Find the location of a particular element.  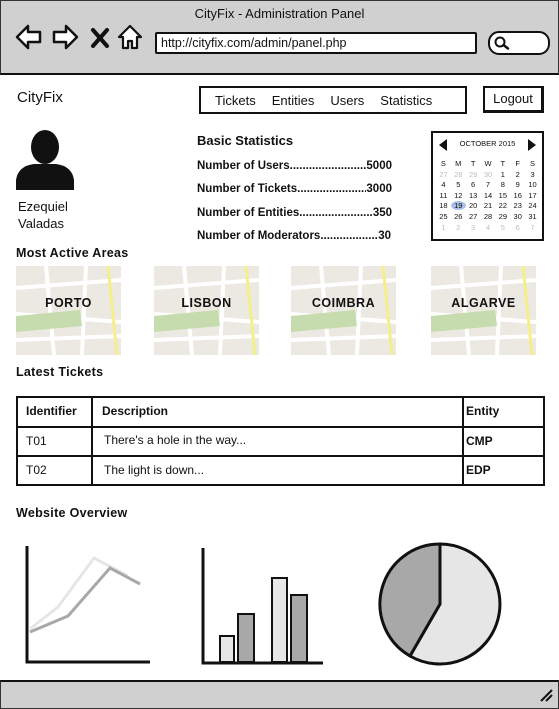

line-chart-axes is located at coordinates (87, 605).